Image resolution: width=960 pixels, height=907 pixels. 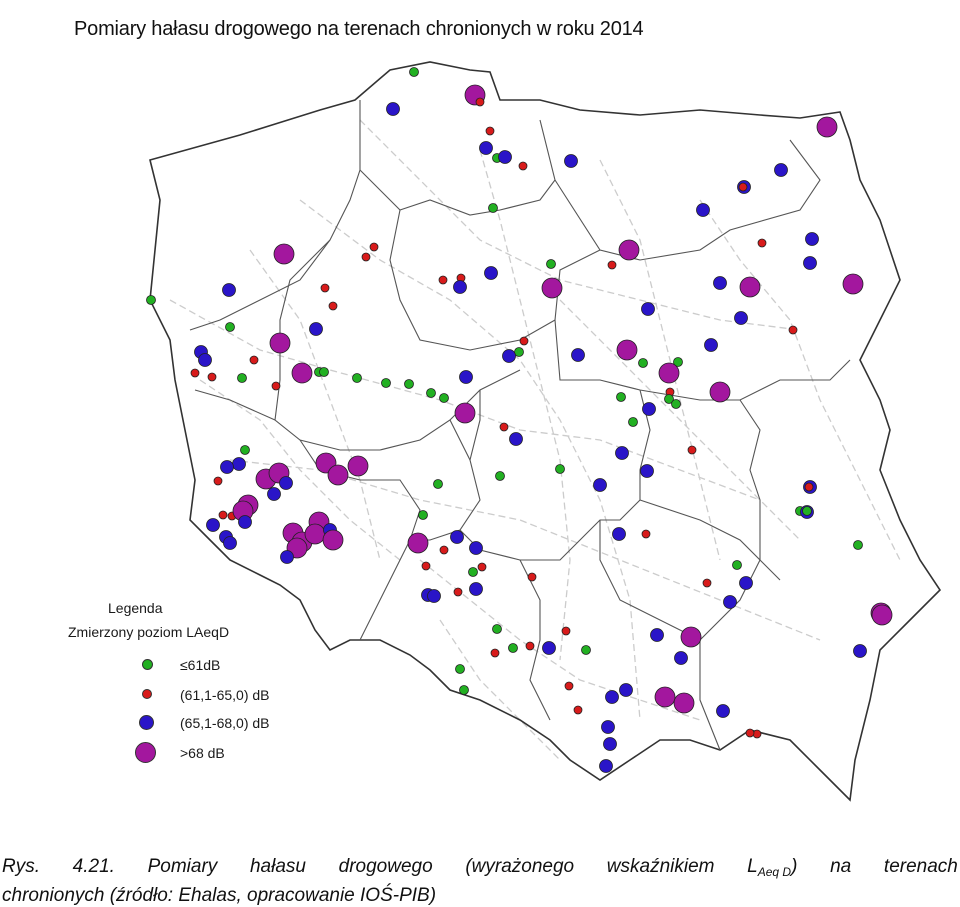 I want to click on caption-symbol-l: L, so click(x=752, y=866).